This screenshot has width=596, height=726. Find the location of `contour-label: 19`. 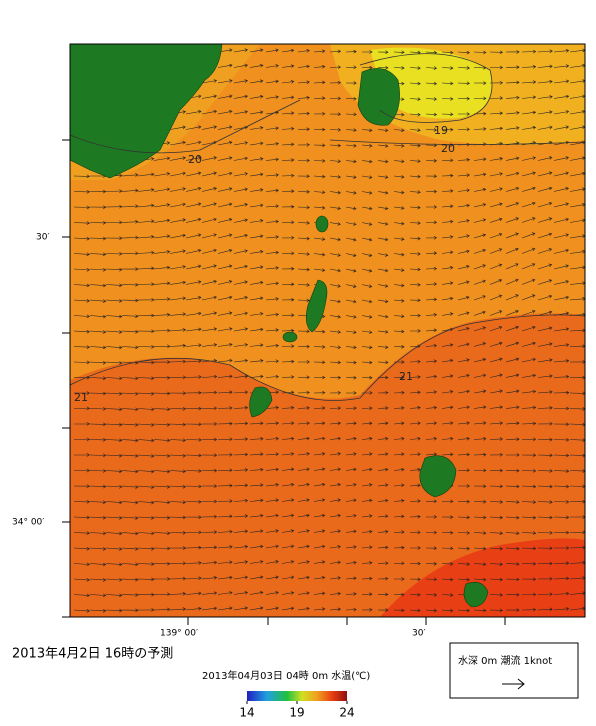

contour-label: 19 is located at coordinates (441, 130).